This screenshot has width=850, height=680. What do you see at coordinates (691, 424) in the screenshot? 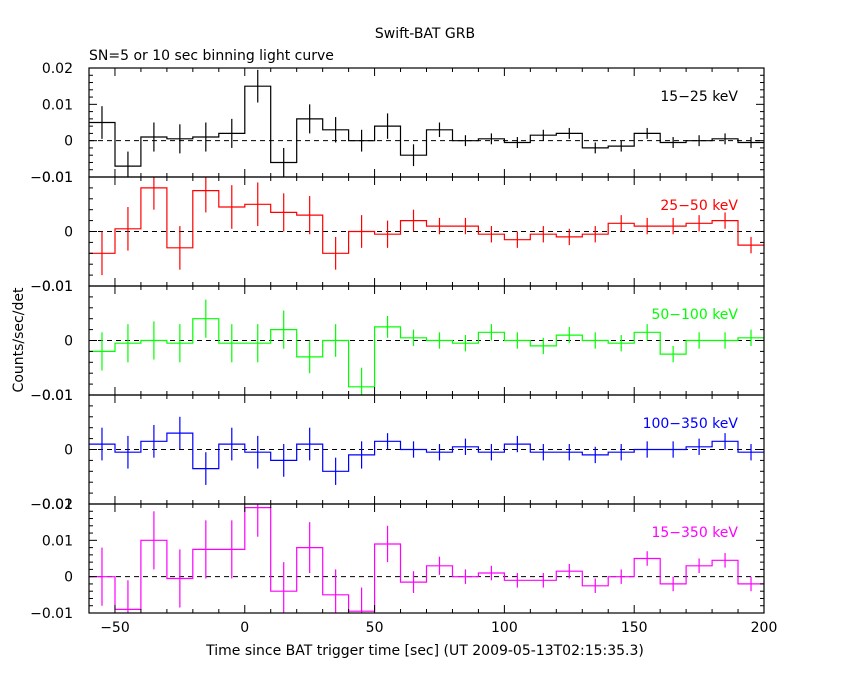
I see `band-label: 100−350 keV` at bounding box center [691, 424].